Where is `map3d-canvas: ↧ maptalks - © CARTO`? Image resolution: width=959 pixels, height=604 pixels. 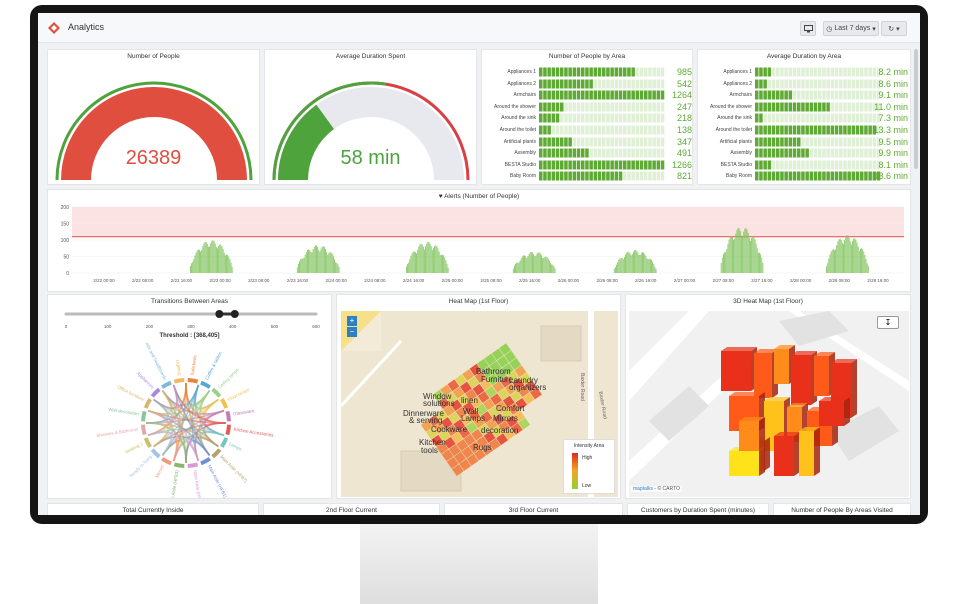 map3d-canvas: ↧ maptalks - © CARTO is located at coordinates (769, 404).